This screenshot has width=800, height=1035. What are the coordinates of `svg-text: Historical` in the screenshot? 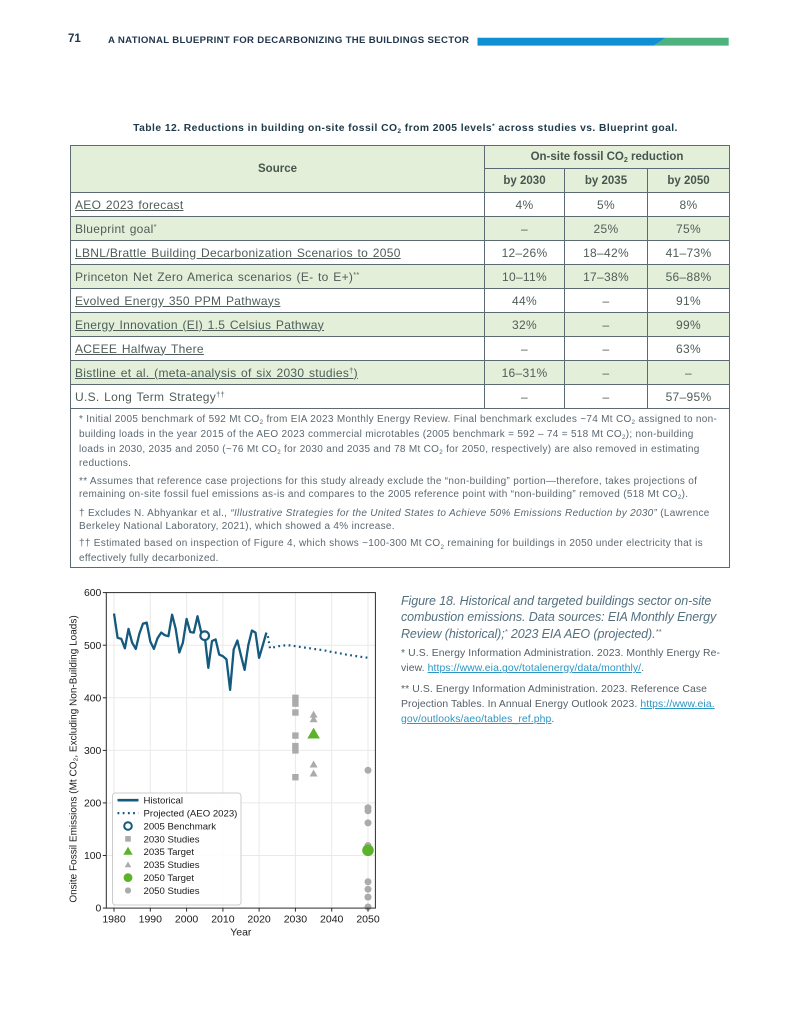 It's located at (163, 801).